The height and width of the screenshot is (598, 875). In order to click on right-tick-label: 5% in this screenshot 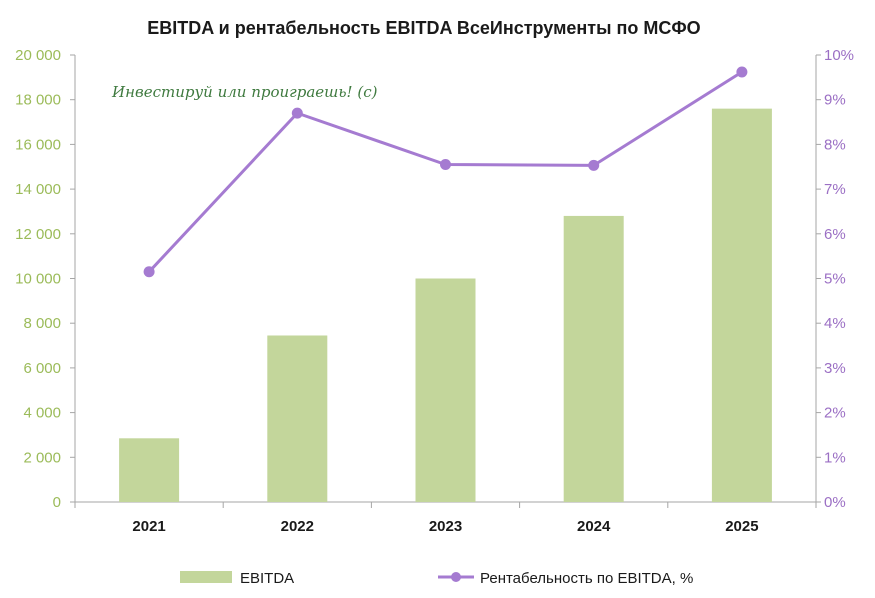, I will do `click(835, 279)`.